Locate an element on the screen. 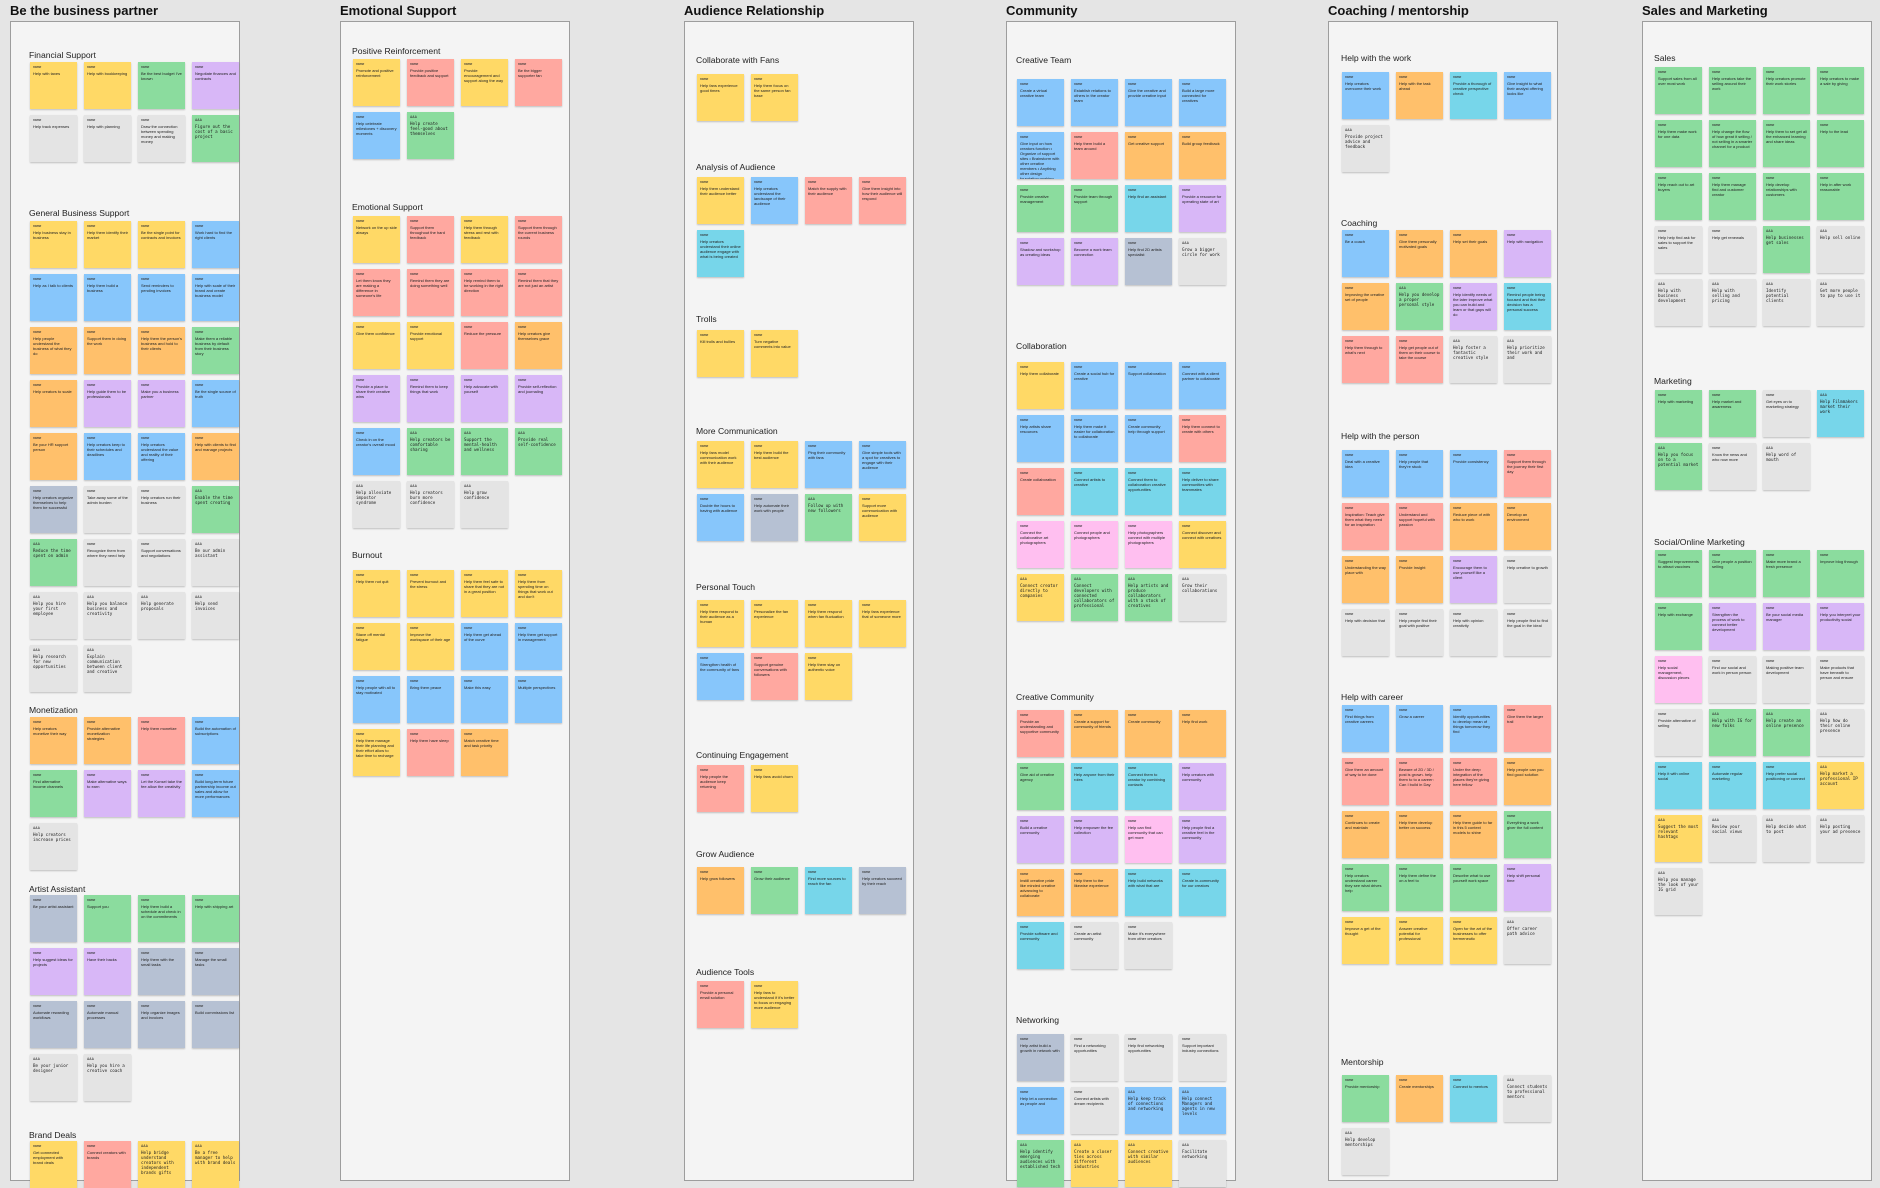 This screenshot has height=1188, width=1880. sticky-note: name Help track expenses is located at coordinates (53, 138).